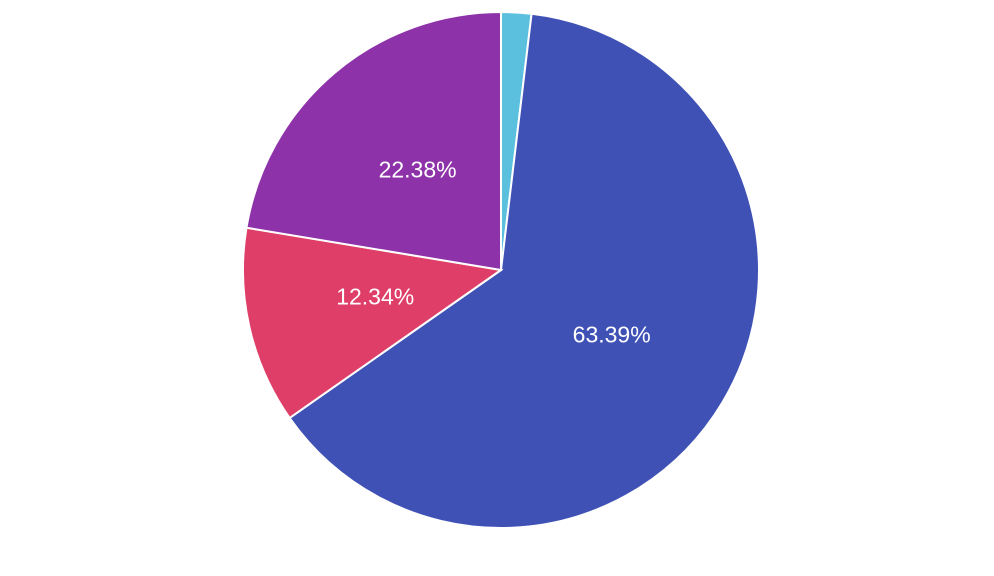 The height and width of the screenshot is (576, 994). What do you see at coordinates (418, 170) in the screenshot?
I see `data-label: 22.38%` at bounding box center [418, 170].